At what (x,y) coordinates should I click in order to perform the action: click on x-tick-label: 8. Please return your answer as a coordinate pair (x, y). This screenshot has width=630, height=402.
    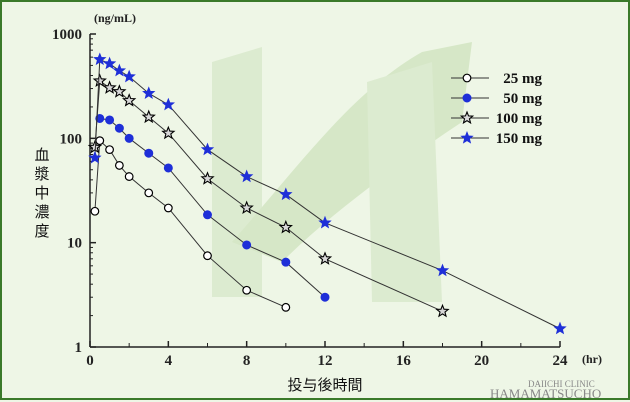
    Looking at the image, I should click on (247, 361).